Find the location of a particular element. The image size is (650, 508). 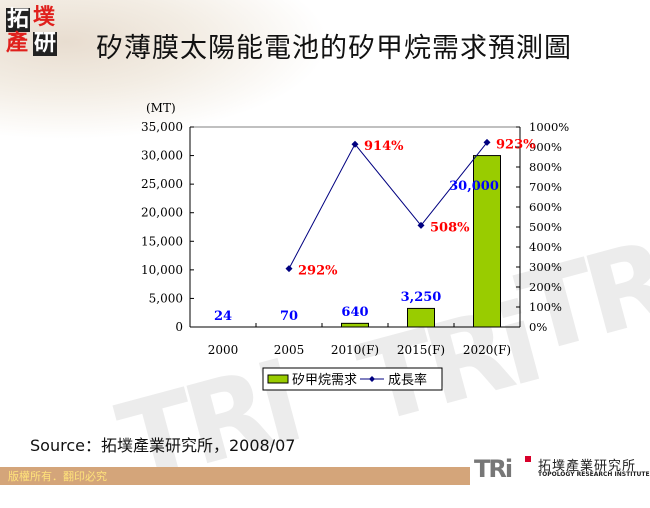

y2-tick-label: 200% is located at coordinates (545, 287).